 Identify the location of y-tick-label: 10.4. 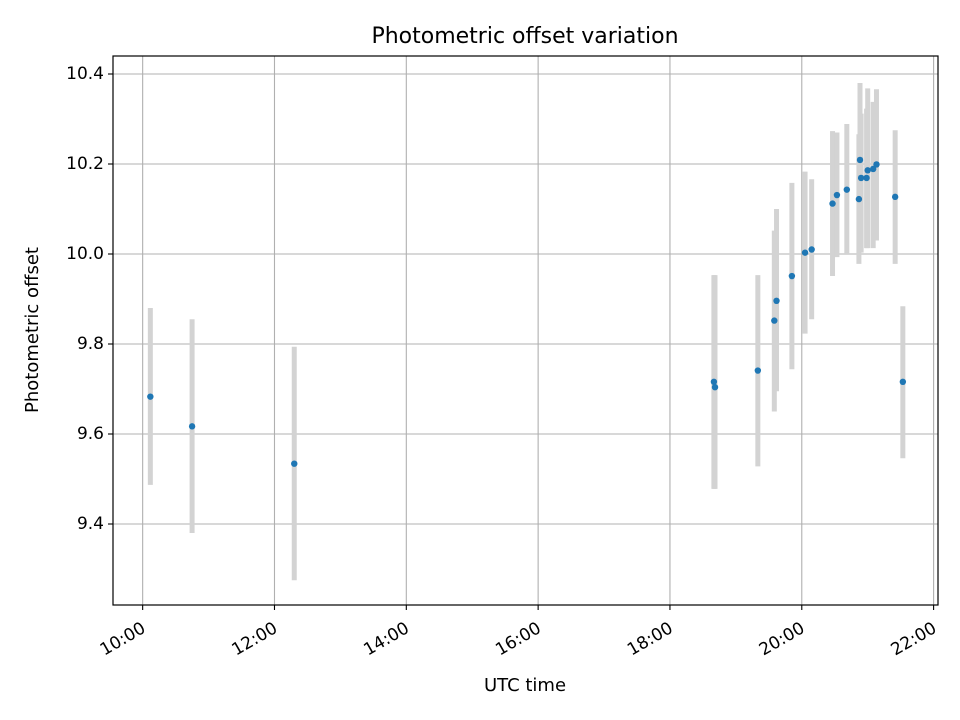
(85, 74).